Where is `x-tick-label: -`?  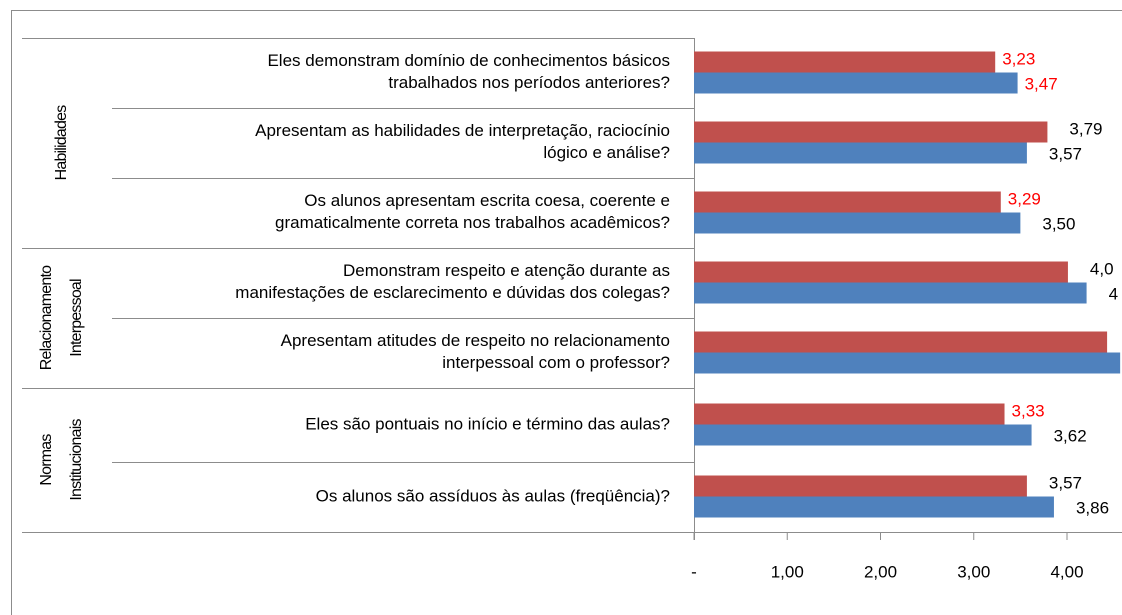
x-tick-label: - is located at coordinates (694, 571).